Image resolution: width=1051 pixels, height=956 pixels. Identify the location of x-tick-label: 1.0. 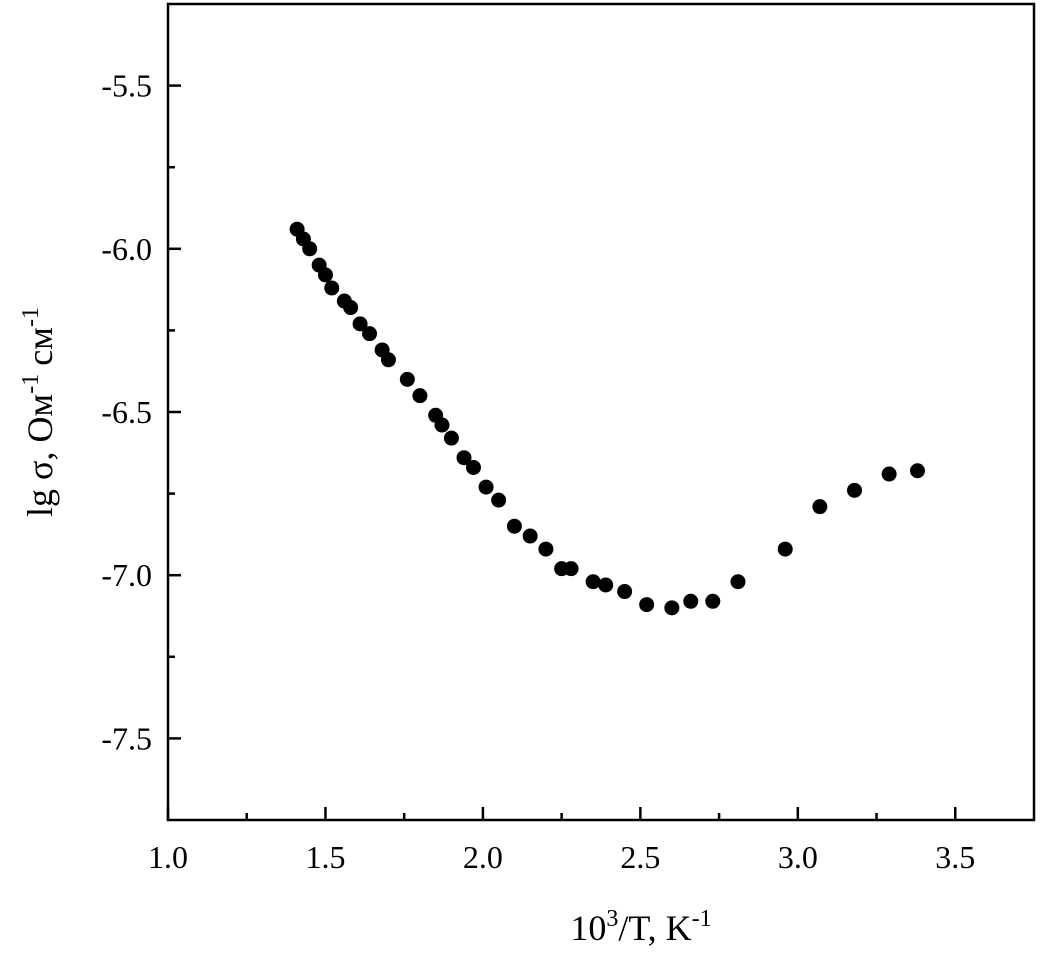
(168, 857).